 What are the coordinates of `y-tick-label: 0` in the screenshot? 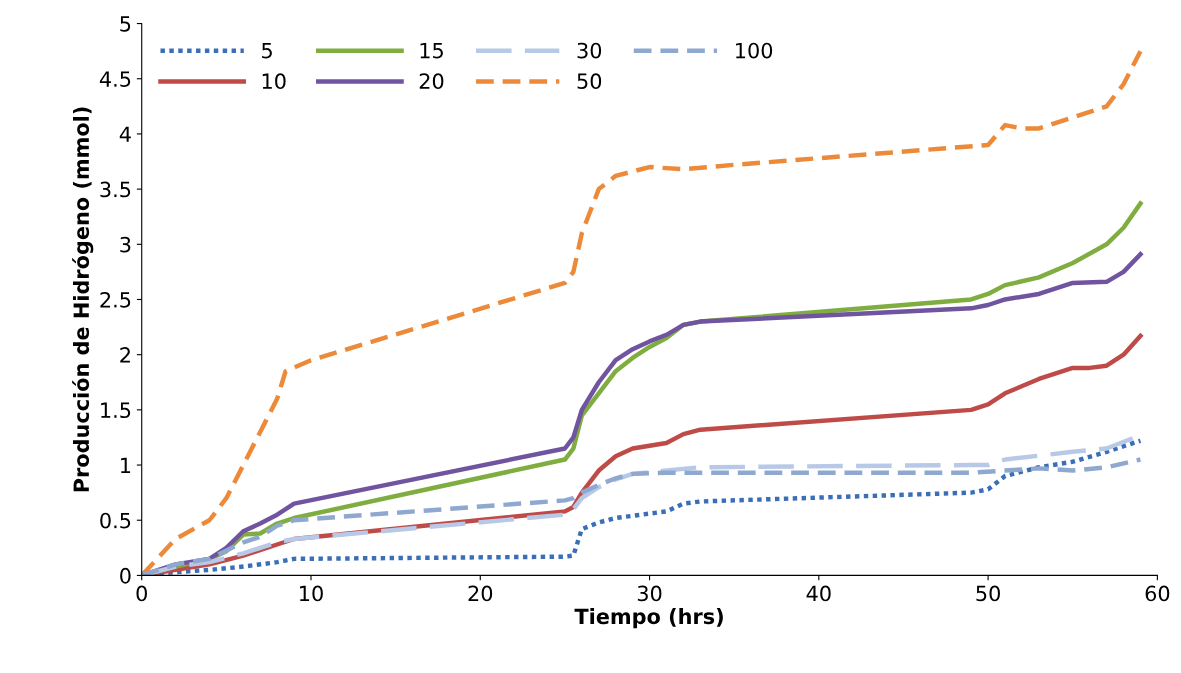 It's located at (125, 575).